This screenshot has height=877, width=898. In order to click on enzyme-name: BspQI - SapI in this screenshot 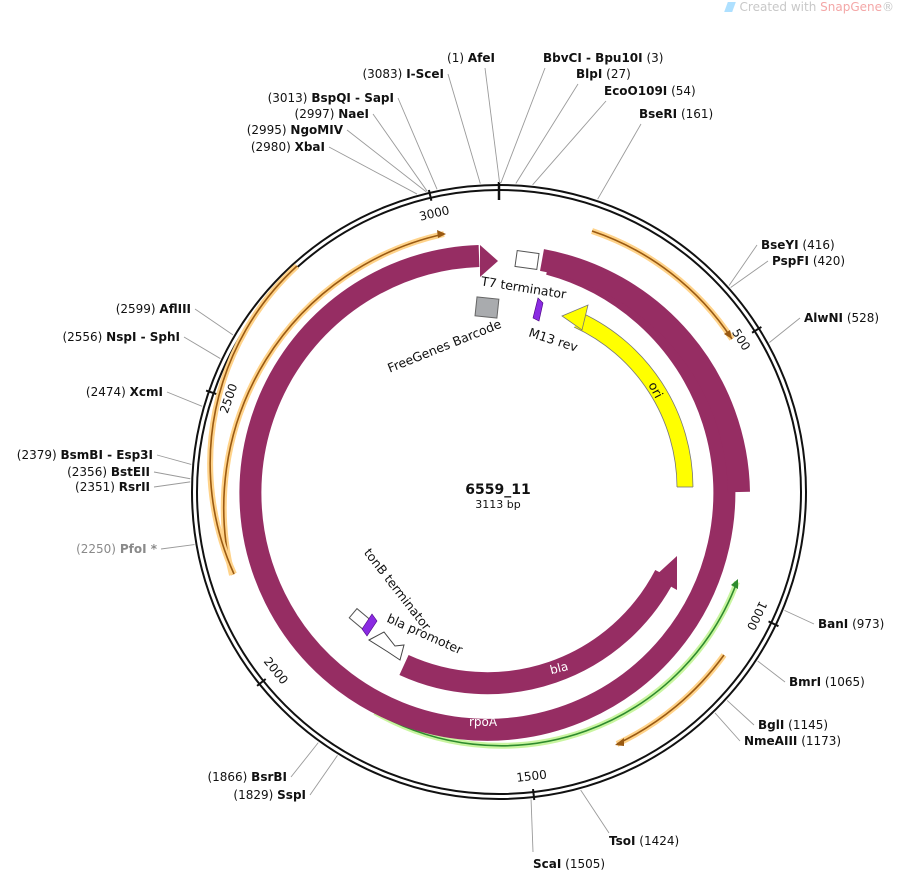, I will do `click(352, 98)`.